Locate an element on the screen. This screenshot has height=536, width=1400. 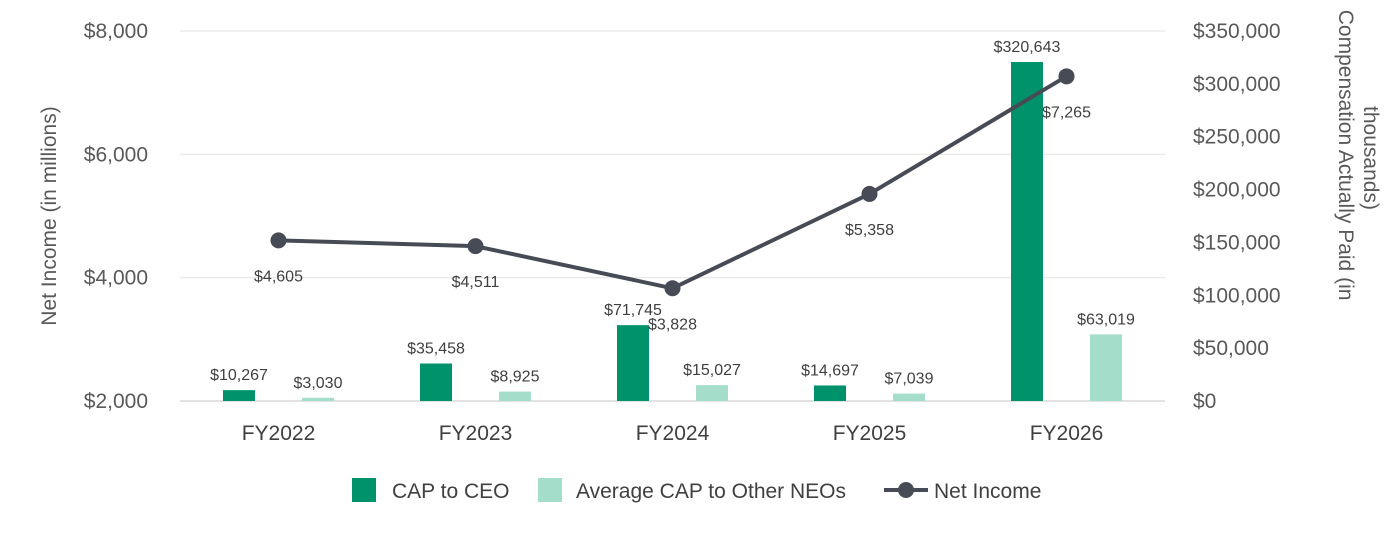
right-axis-title-line-2: thousands) is located at coordinates (1370, 158).